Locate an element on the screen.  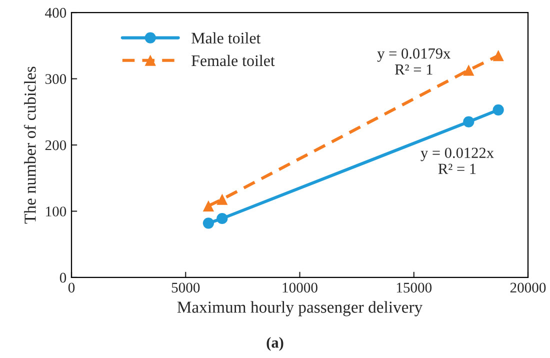
y-tick-label: 300 is located at coordinates (55, 79).